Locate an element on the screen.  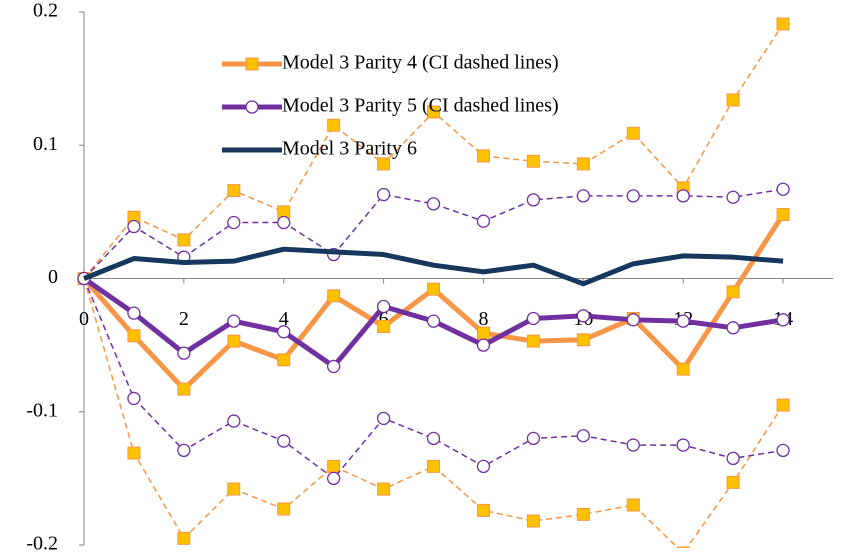
x-tick-label: 0 is located at coordinates (84, 319).